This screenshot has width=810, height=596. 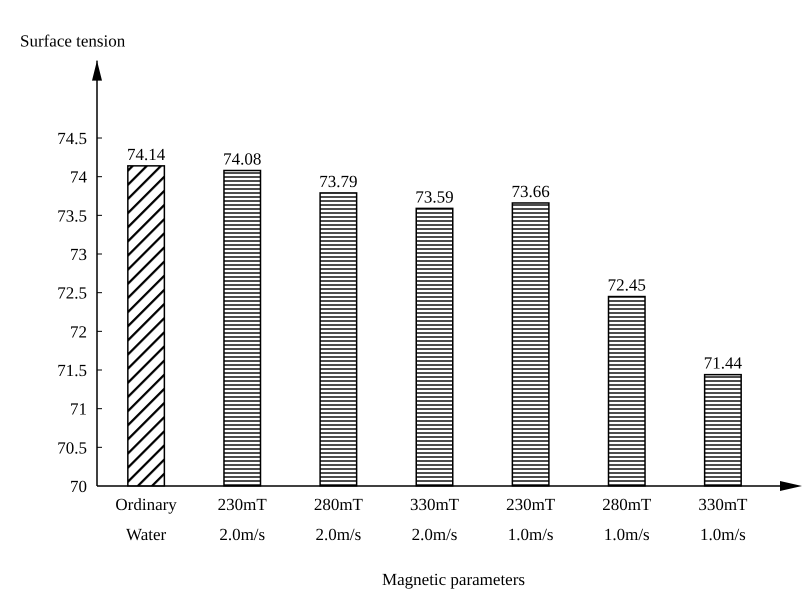 What do you see at coordinates (723, 519) in the screenshot?
I see `x-tick-label: 330mT 1.0m/s` at bounding box center [723, 519].